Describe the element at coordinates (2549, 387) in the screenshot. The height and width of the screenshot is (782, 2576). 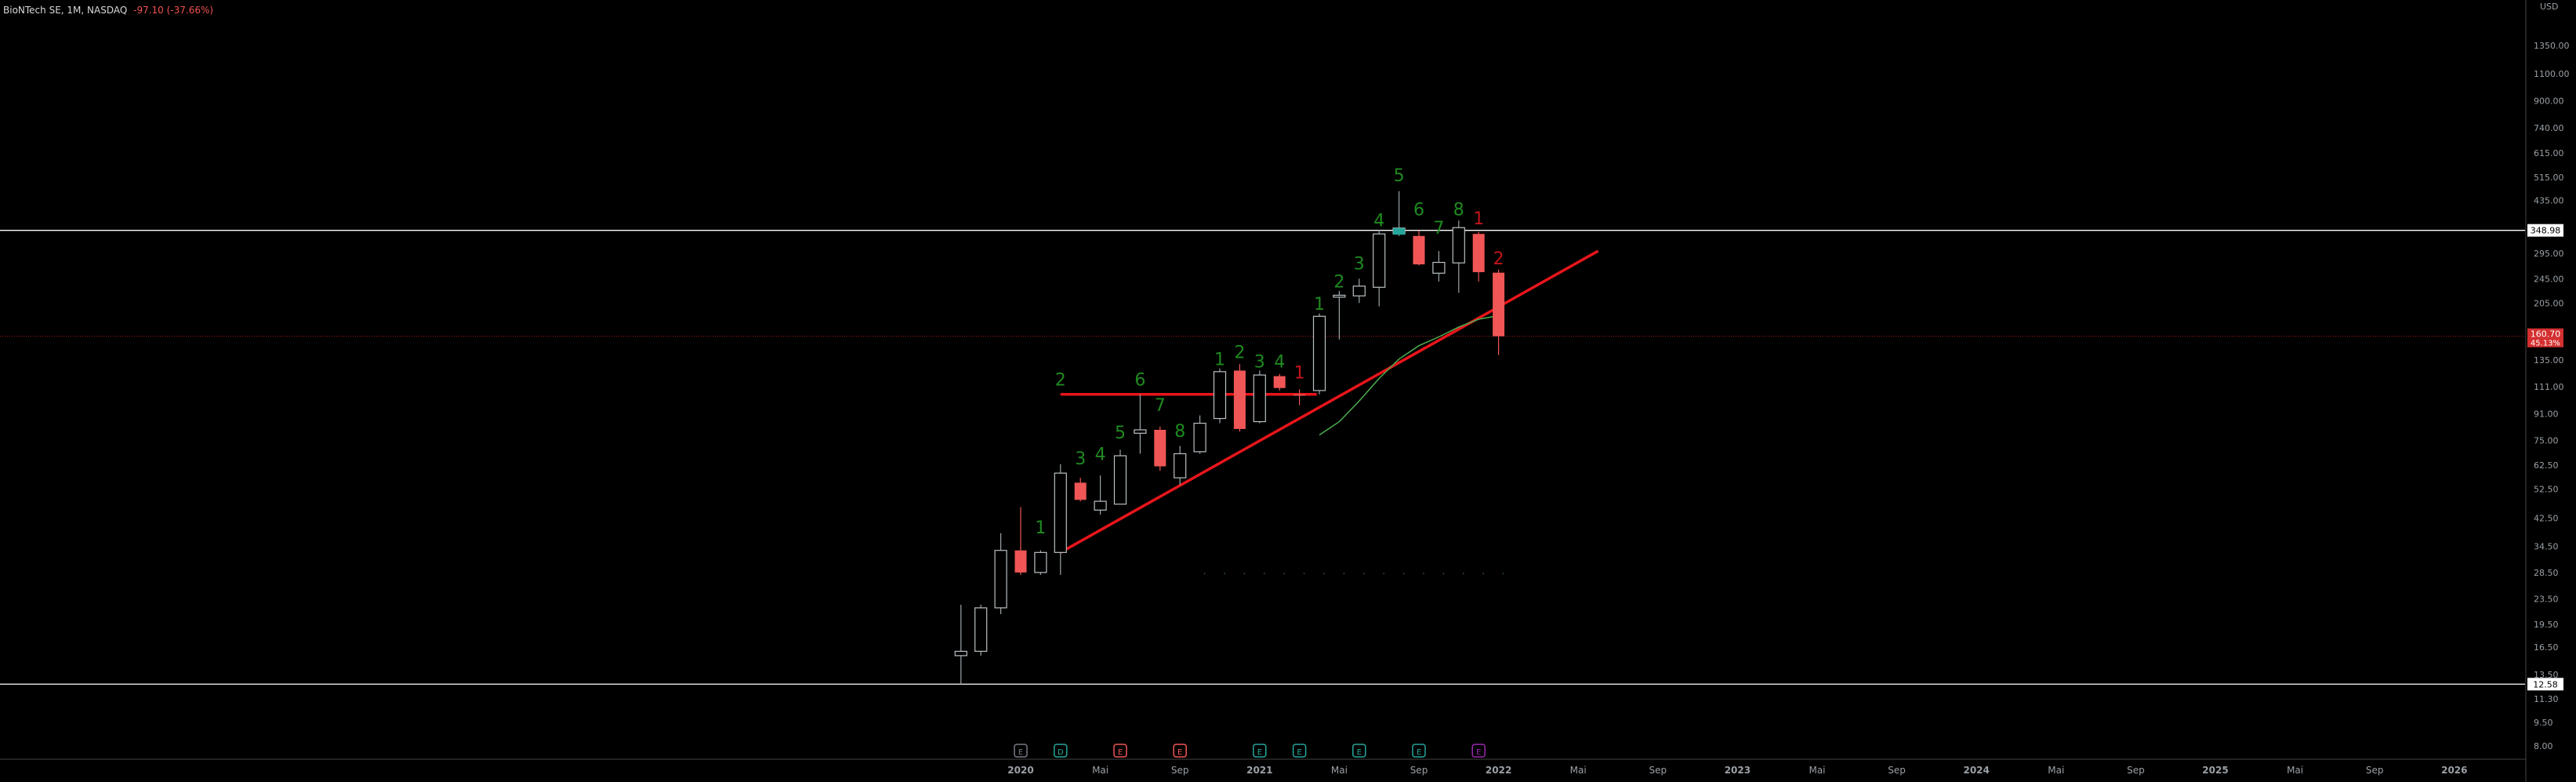
I see `y-tick-label: 111.00` at that location.